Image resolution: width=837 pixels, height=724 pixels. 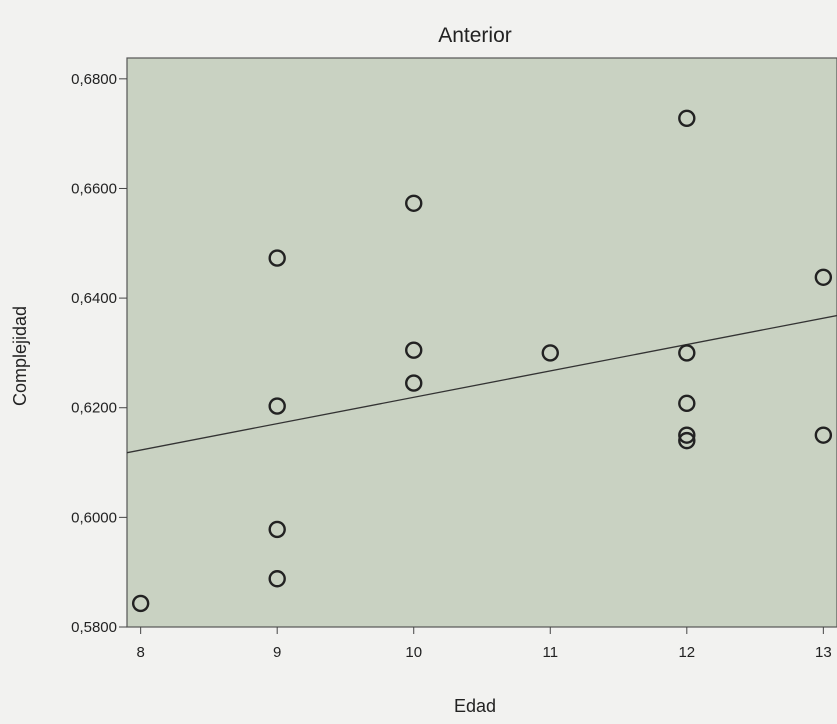 I want to click on x-tick-label: 8, so click(x=140, y=652).